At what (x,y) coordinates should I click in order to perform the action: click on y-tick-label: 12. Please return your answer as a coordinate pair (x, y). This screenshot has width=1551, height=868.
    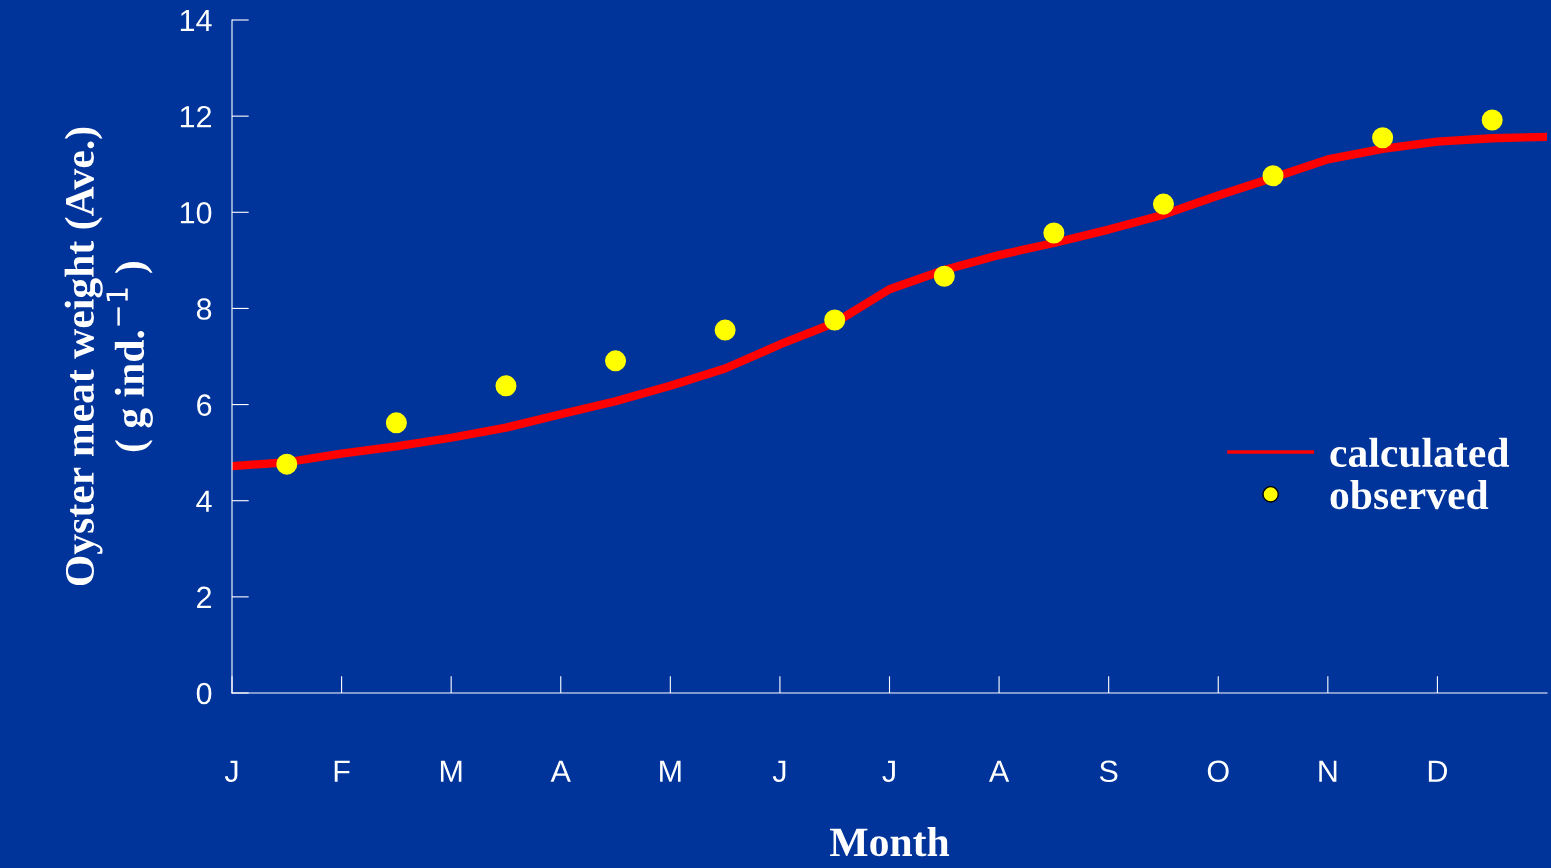
    Looking at the image, I should click on (196, 116).